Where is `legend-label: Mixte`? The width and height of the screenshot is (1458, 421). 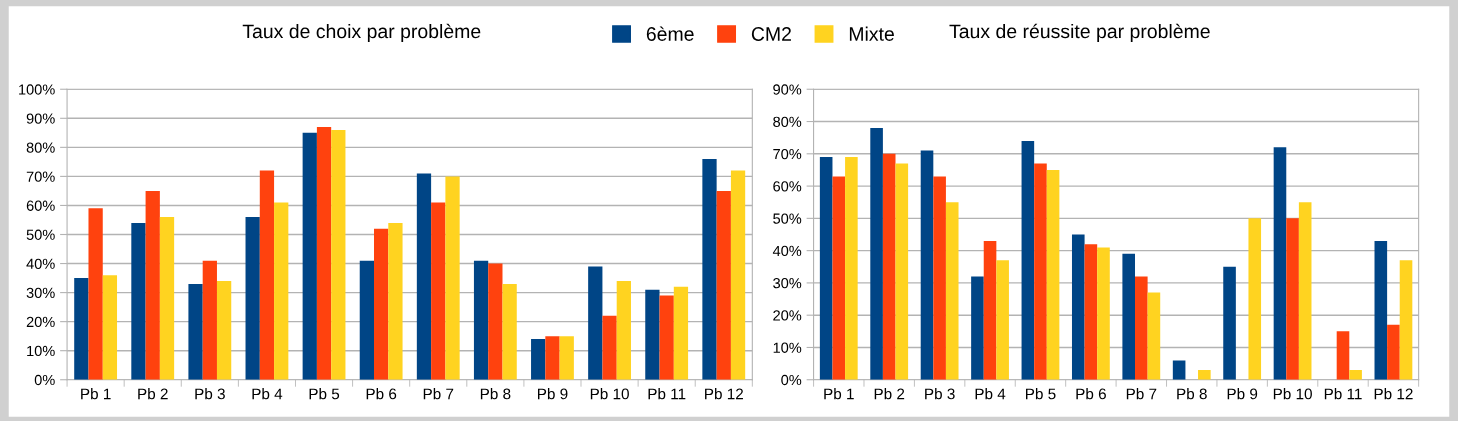 legend-label: Mixte is located at coordinates (871, 33).